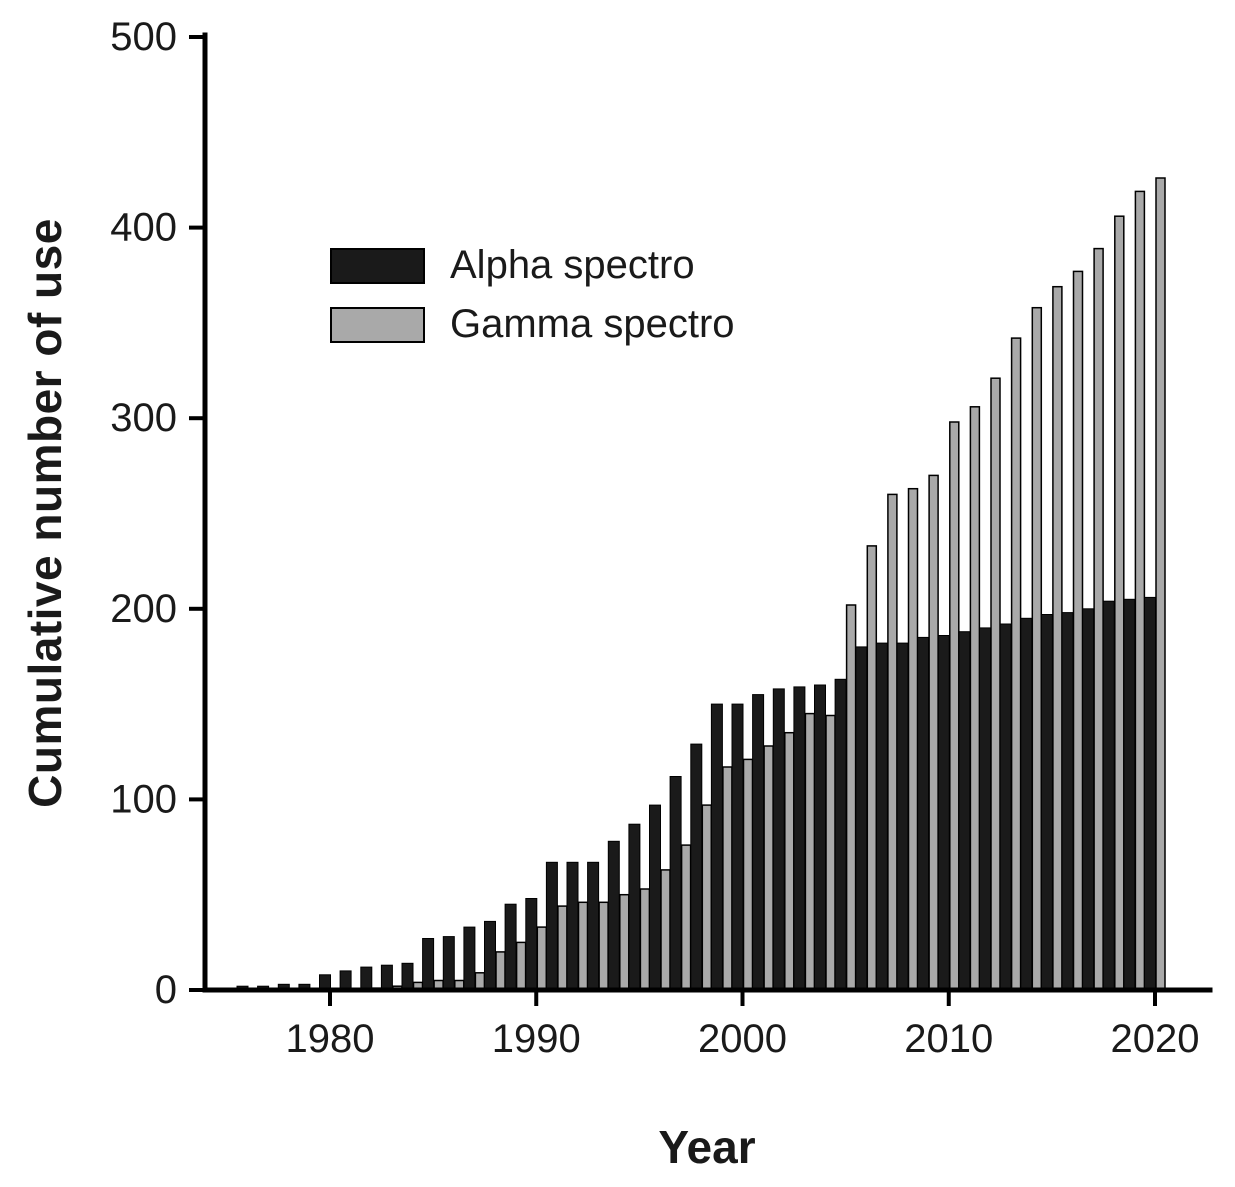 This screenshot has width=1235, height=1187. What do you see at coordinates (143, 37) in the screenshot?
I see `y-tick-label: 500` at bounding box center [143, 37].